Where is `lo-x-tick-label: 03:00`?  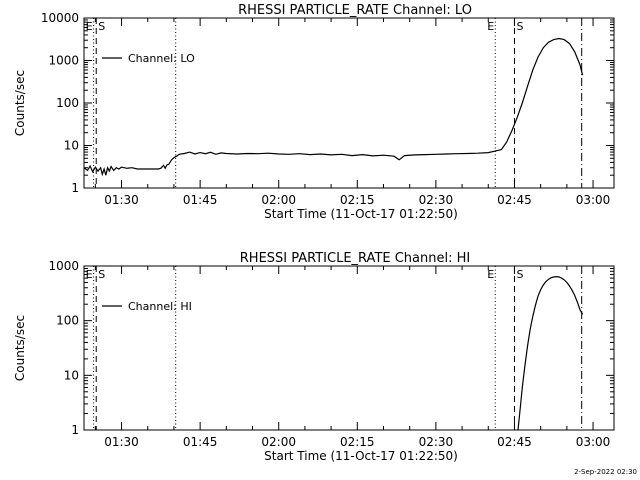
lo-x-tick-label: 03:00 is located at coordinates (593, 200).